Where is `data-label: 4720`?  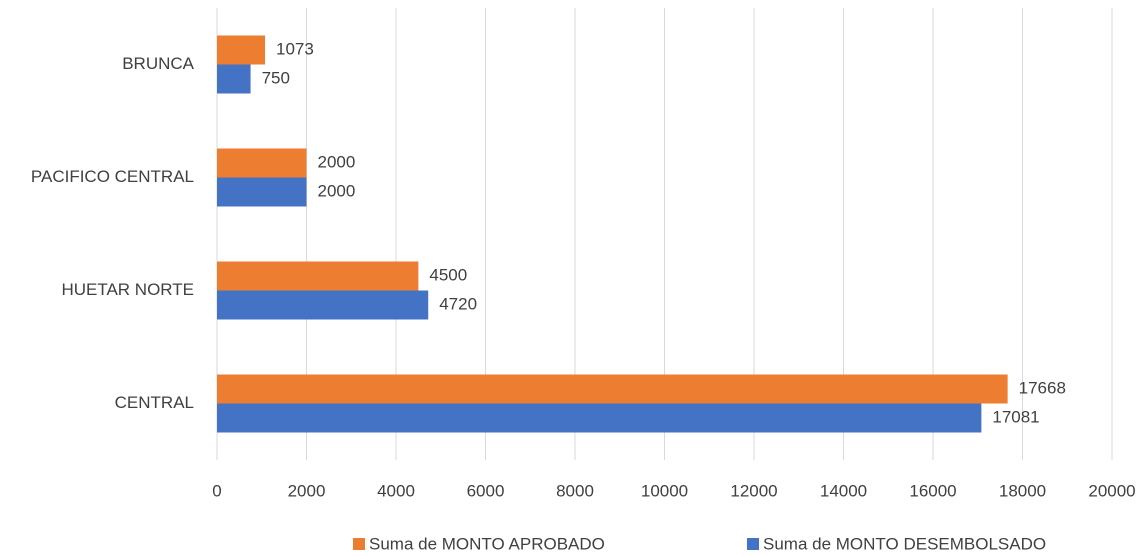
data-label: 4720 is located at coordinates (458, 303).